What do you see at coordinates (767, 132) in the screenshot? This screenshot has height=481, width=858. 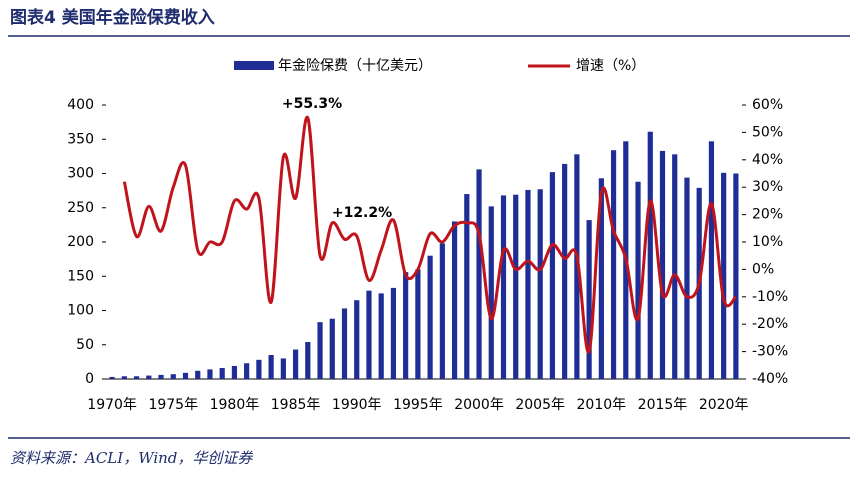 I see `y2-tick-label: 50%` at bounding box center [767, 132].